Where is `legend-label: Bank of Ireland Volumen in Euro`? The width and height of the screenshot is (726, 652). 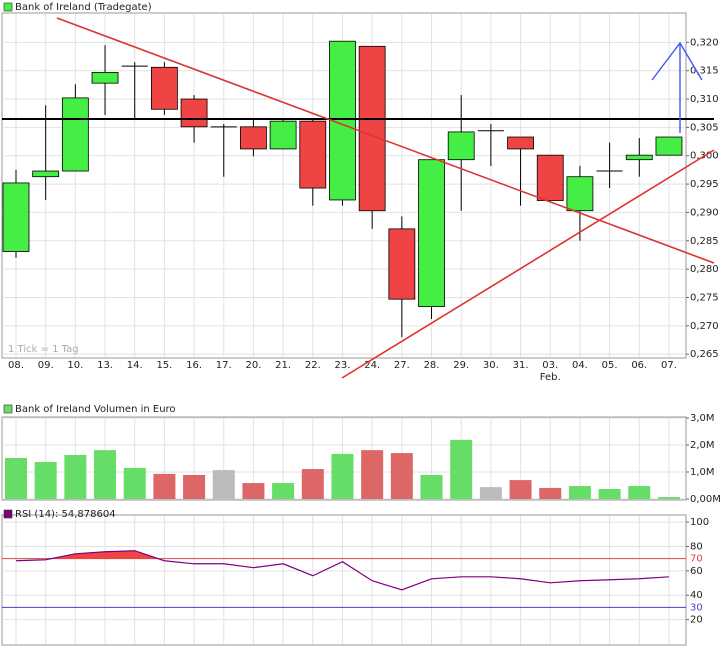 legend-label: Bank of Ireland Volumen in Euro is located at coordinates (95, 409).